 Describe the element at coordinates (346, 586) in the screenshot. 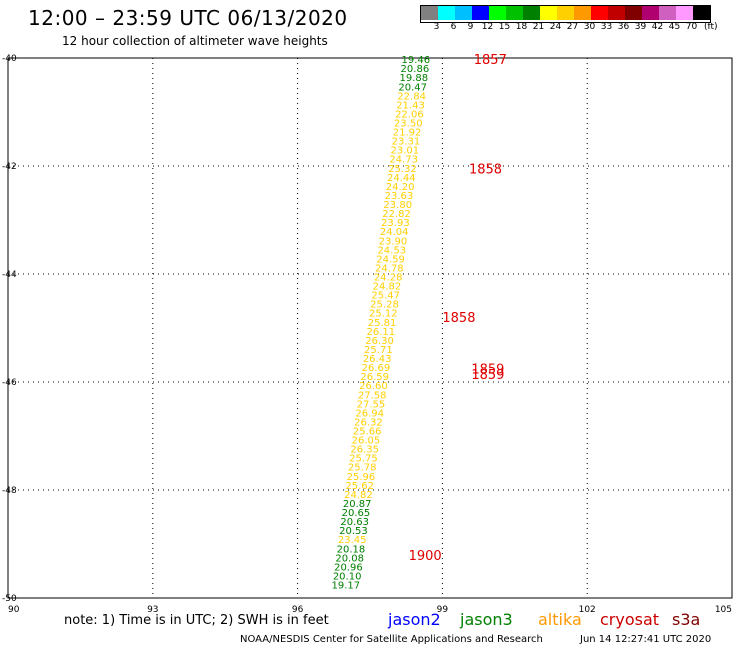

I see `wave-height-label: 19.17` at that location.